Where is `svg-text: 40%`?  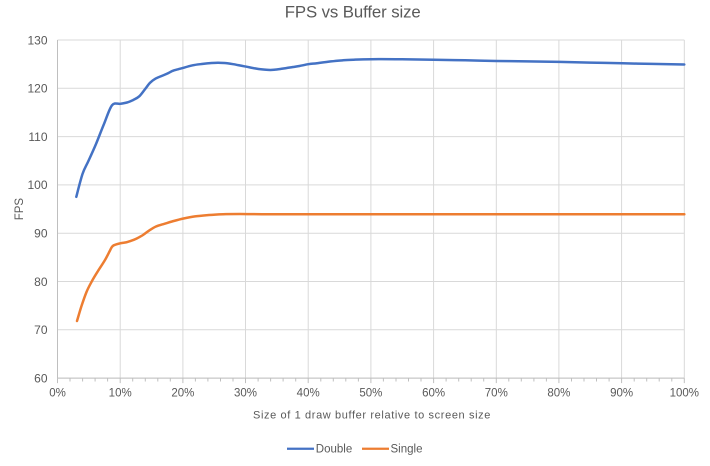 svg-text: 40% is located at coordinates (308, 394).